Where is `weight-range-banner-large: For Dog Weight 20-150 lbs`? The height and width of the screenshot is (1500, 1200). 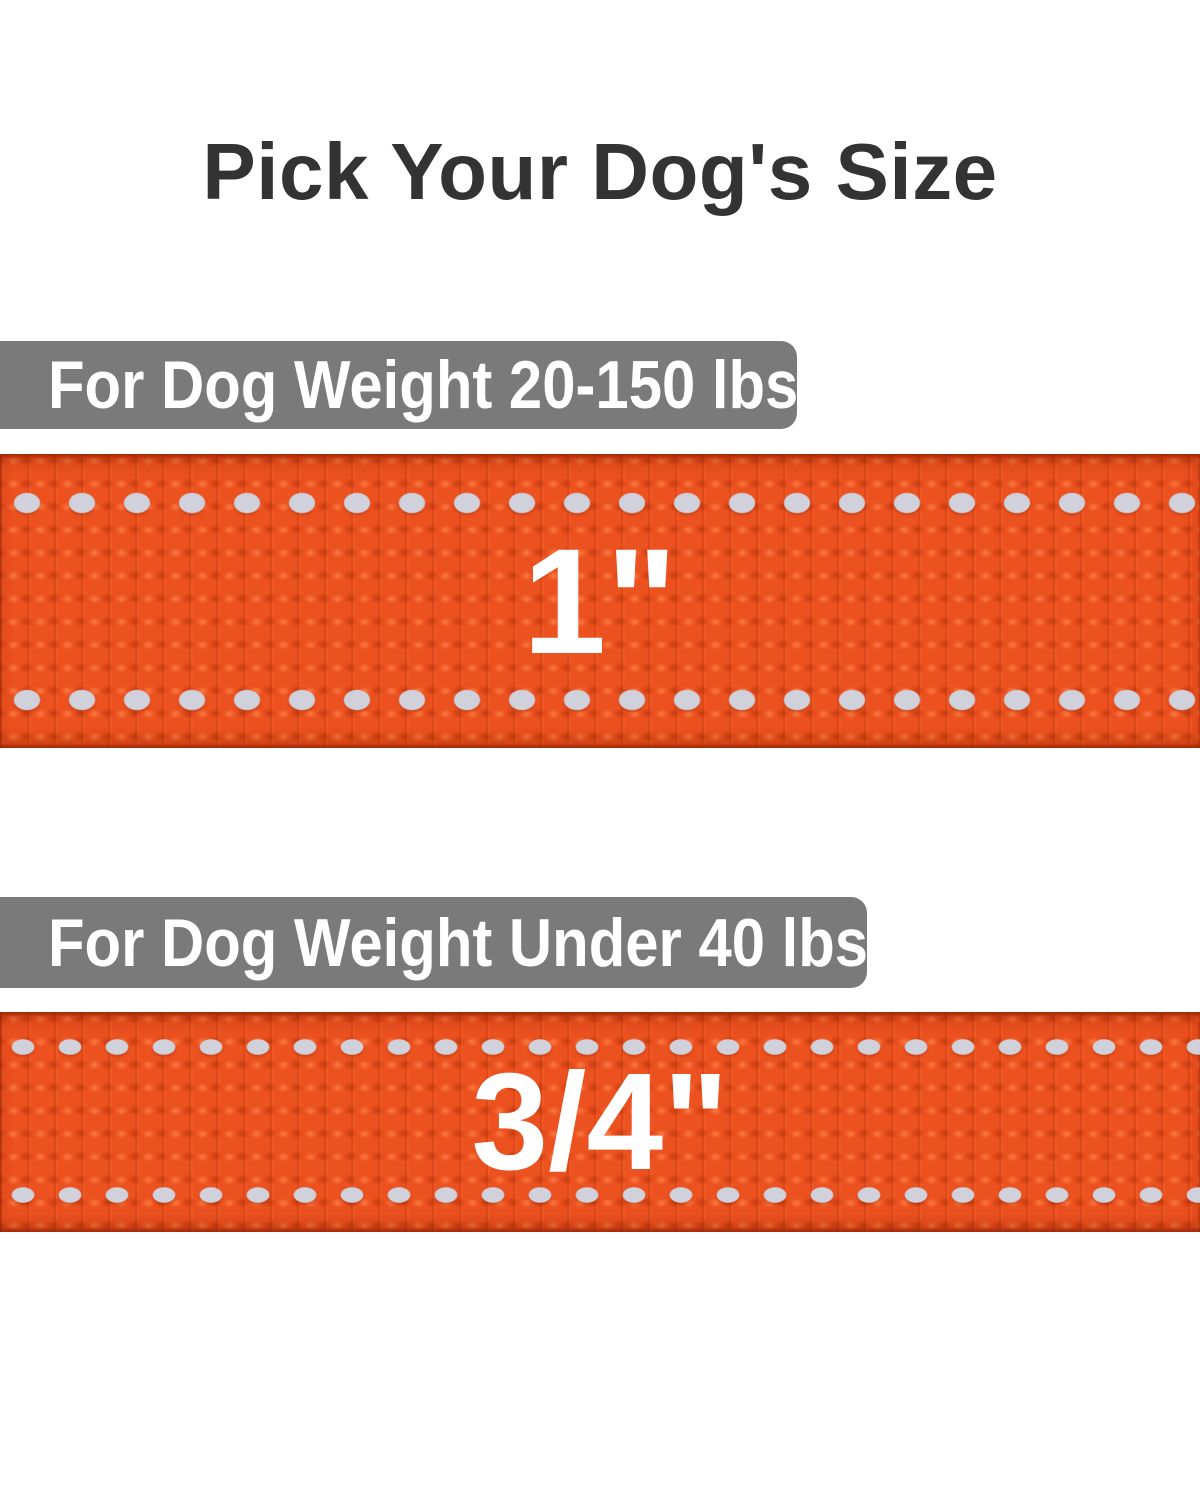 weight-range-banner-large: For Dog Weight 20-150 lbs is located at coordinates (398, 385).